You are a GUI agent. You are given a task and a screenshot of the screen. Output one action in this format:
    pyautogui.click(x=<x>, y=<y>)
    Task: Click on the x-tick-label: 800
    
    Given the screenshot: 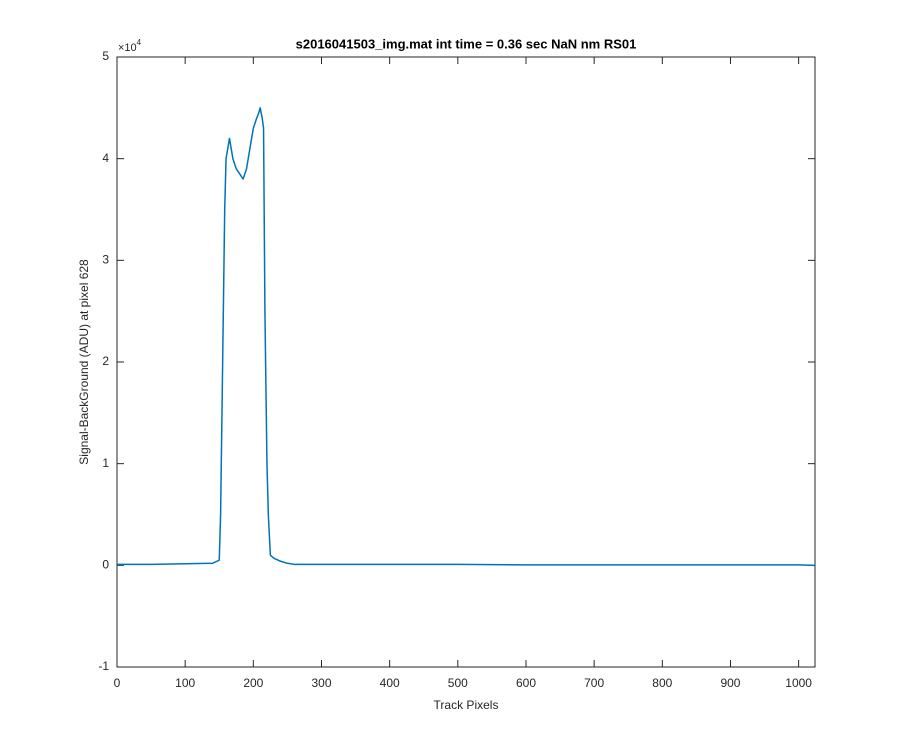 What is the action you would take?
    pyautogui.click(x=662, y=683)
    